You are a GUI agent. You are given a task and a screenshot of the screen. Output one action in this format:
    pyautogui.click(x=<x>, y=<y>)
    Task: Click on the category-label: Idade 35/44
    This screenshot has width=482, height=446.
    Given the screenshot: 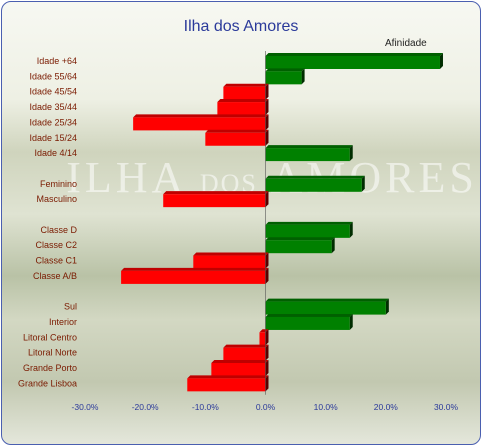 What is the action you would take?
    pyautogui.click(x=53, y=107)
    